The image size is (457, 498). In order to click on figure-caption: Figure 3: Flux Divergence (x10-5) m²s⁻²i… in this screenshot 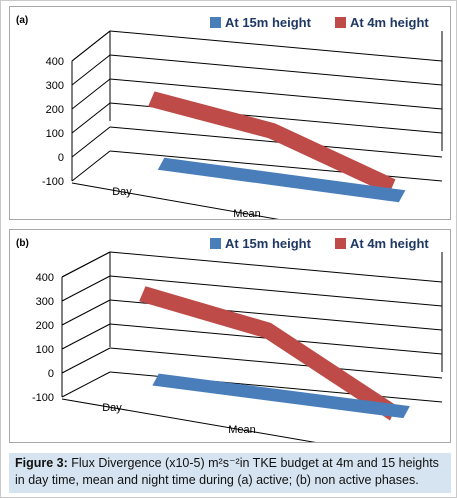, I will do `click(230, 473)`.